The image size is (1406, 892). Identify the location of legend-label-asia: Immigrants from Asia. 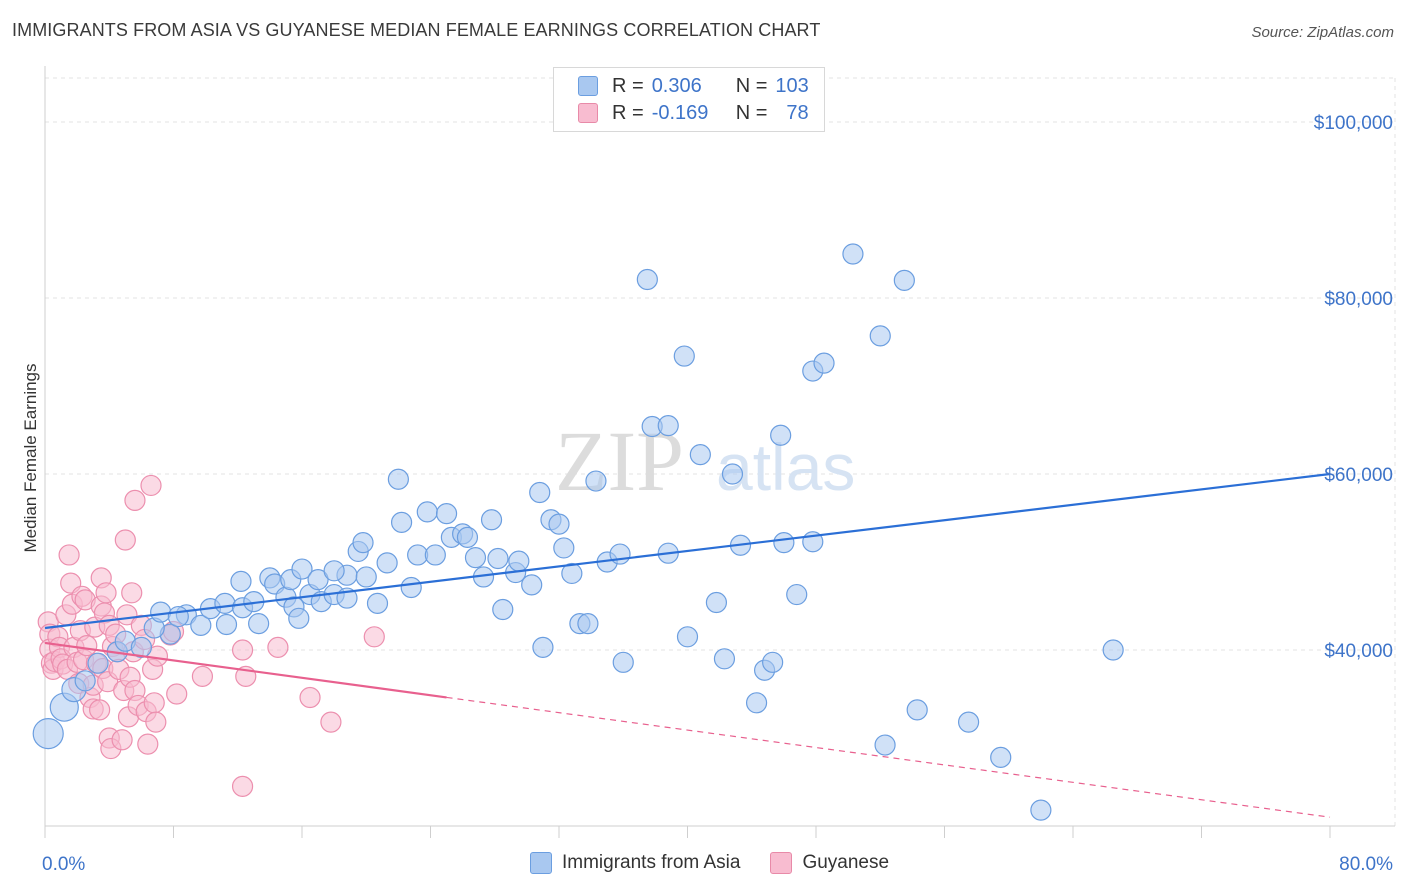
(651, 862).